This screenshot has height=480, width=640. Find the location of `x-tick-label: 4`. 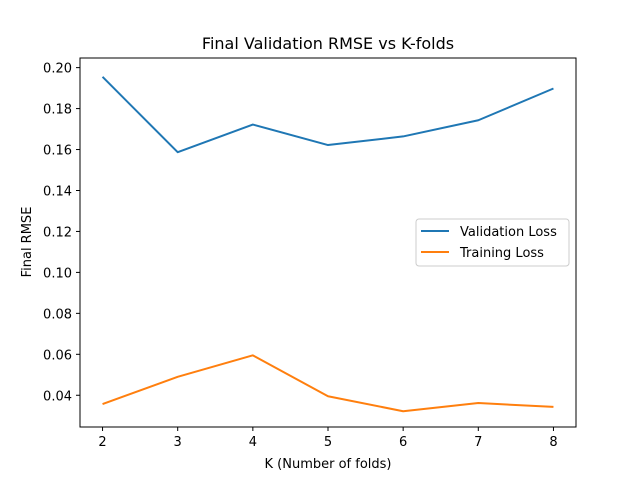

x-tick-label: 4 is located at coordinates (253, 442).